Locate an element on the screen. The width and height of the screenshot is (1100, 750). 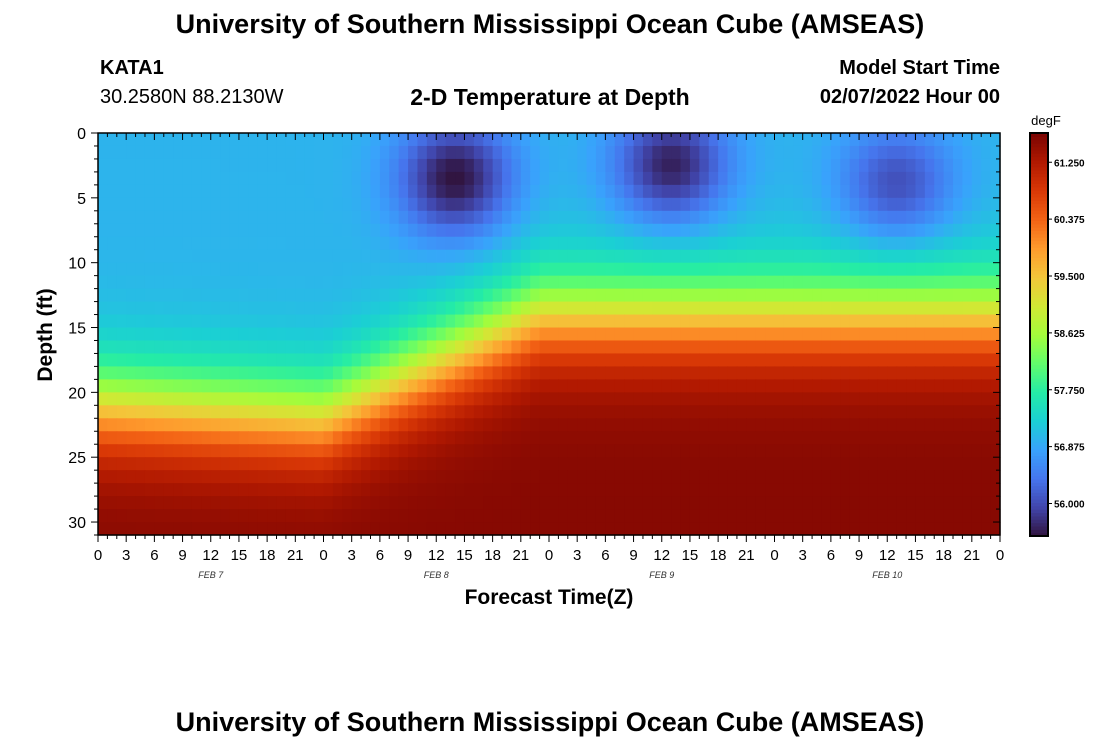
x-tick-label: 0 is located at coordinates (549, 555).